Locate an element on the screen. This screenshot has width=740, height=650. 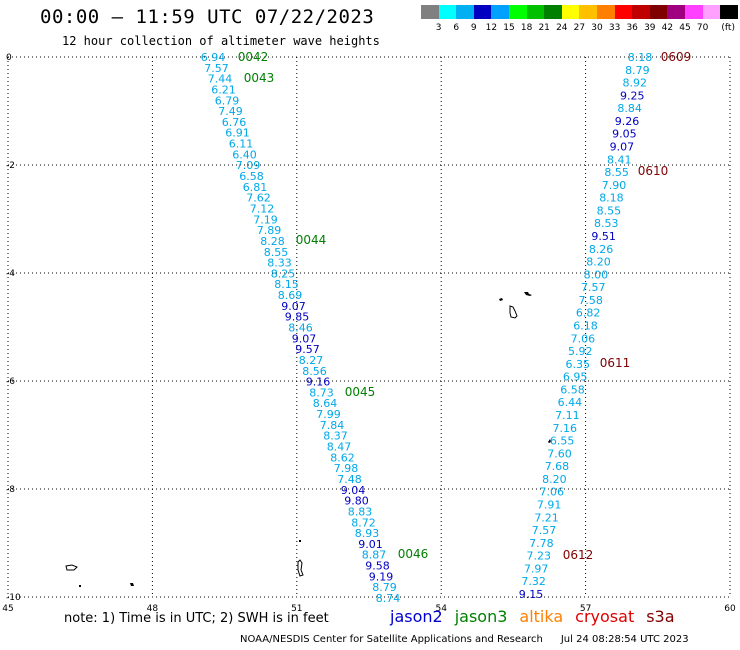
legend-entry: cryosat is located at coordinates (605, 616).